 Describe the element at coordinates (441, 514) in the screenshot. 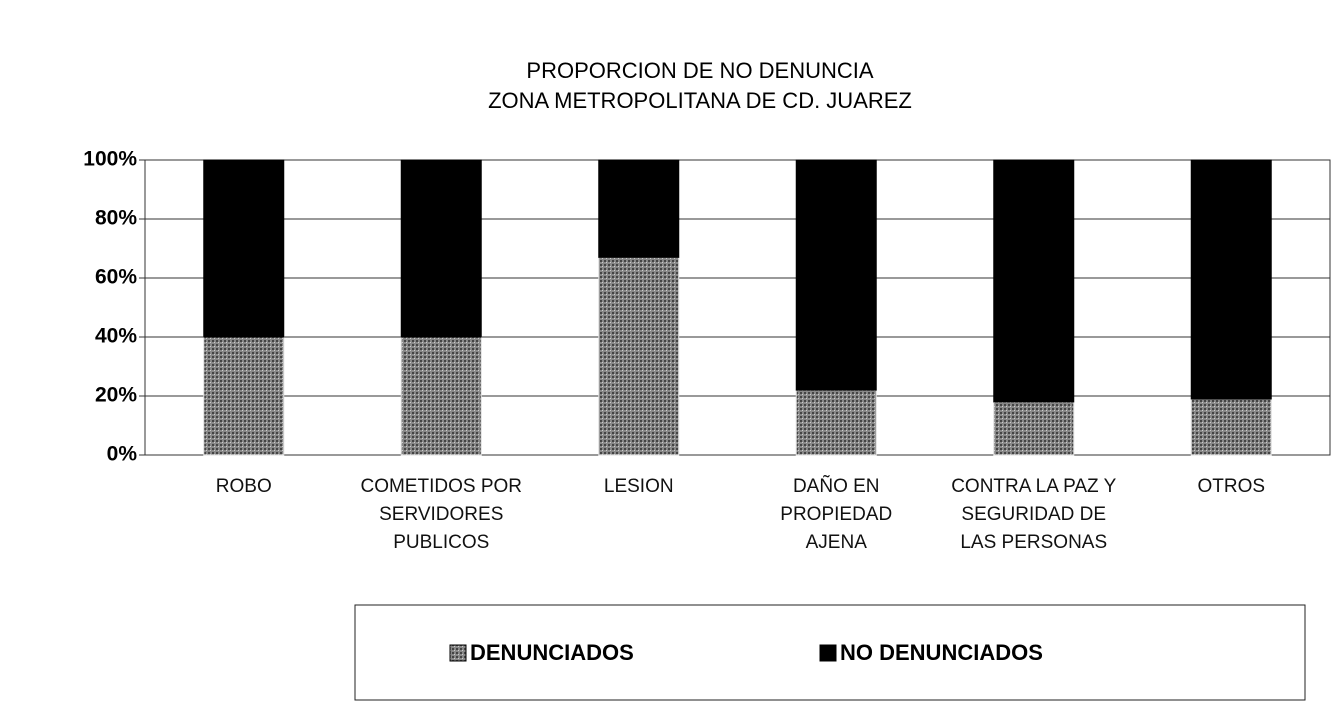

I see `x-tick-label: COMETIDOS POR SERVIDORES PUBLICOS` at that location.